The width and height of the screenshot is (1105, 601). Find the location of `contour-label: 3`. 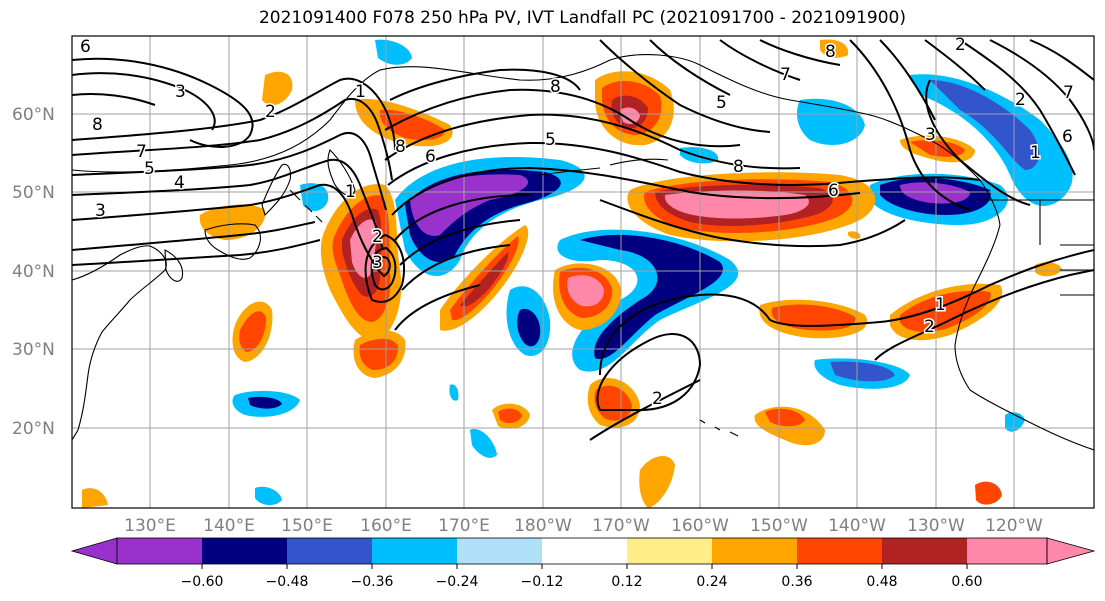

contour-label: 3 is located at coordinates (100, 211).